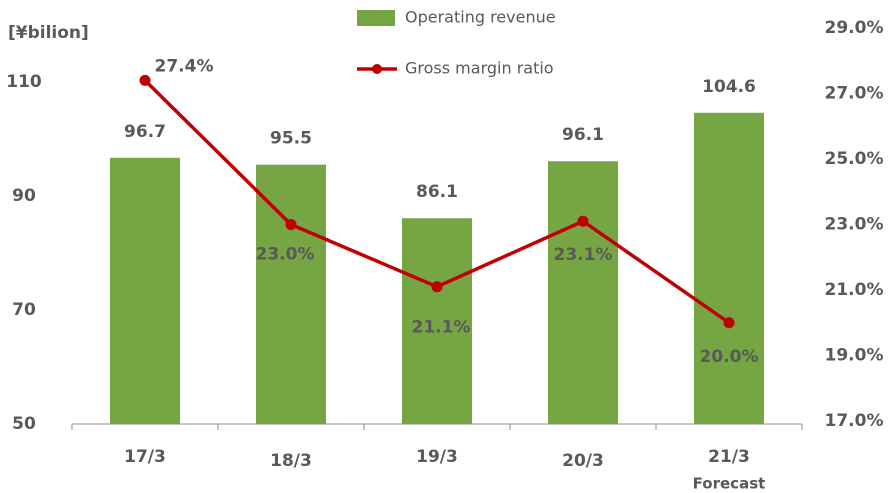 Image resolution: width=894 pixels, height=493 pixels. I want to click on annotation: Forecast, so click(729, 484).